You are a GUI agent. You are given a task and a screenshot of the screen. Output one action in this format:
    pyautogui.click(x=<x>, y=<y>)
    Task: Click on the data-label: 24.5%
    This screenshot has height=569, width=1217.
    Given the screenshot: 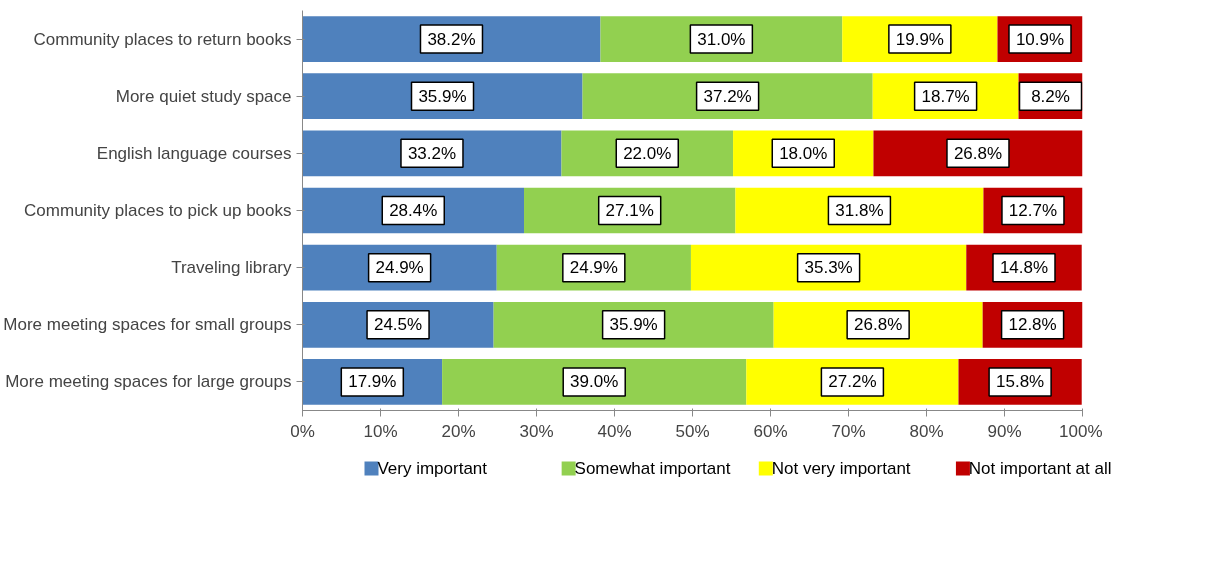 What is the action you would take?
    pyautogui.click(x=398, y=325)
    